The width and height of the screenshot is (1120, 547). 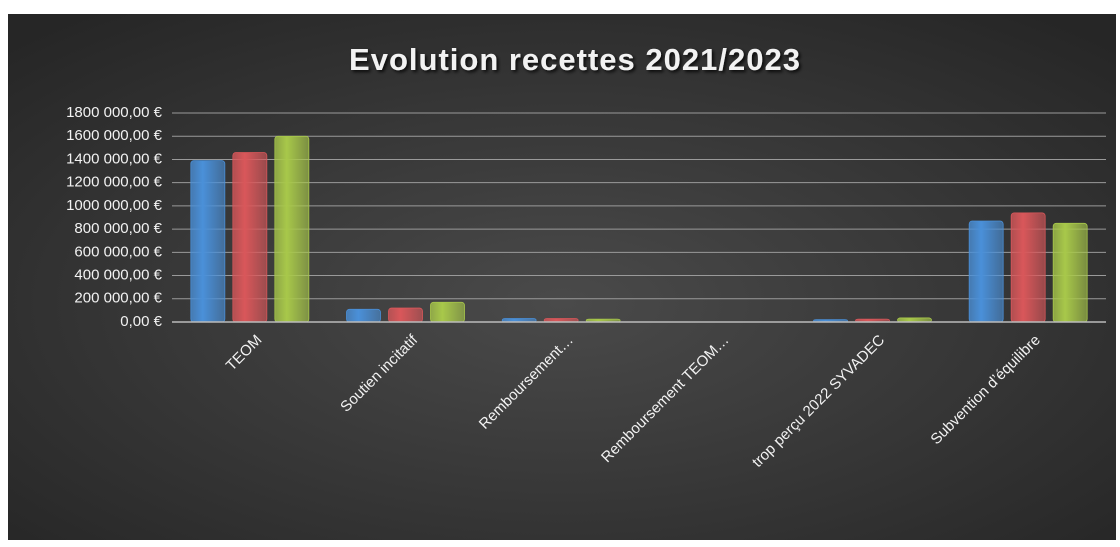 I want to click on y-tick-label: 1800 000,00 €, so click(x=114, y=112).